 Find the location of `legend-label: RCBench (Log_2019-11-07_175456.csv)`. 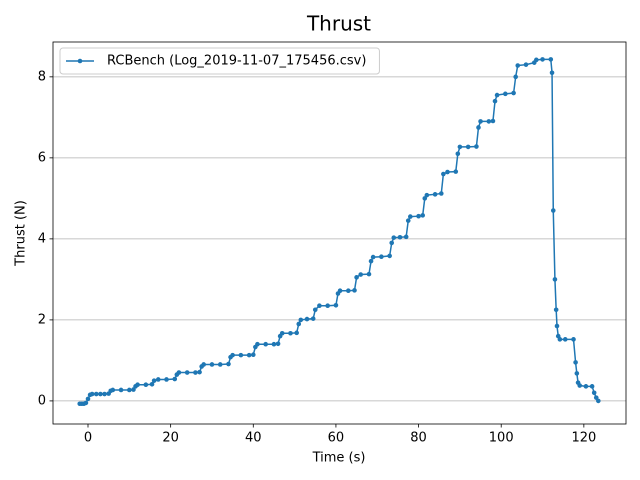

legend-label: RCBench (Log_2019-11-07_175456.csv) is located at coordinates (236, 61).